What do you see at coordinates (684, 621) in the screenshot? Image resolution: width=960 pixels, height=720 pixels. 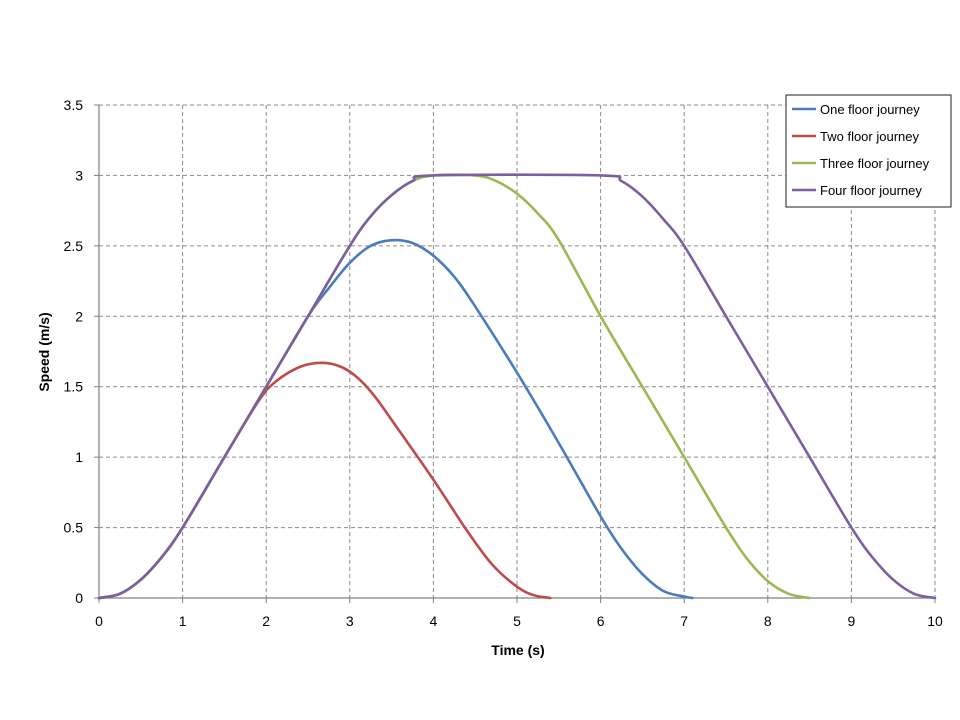 I see `x-tick-label: 7` at bounding box center [684, 621].